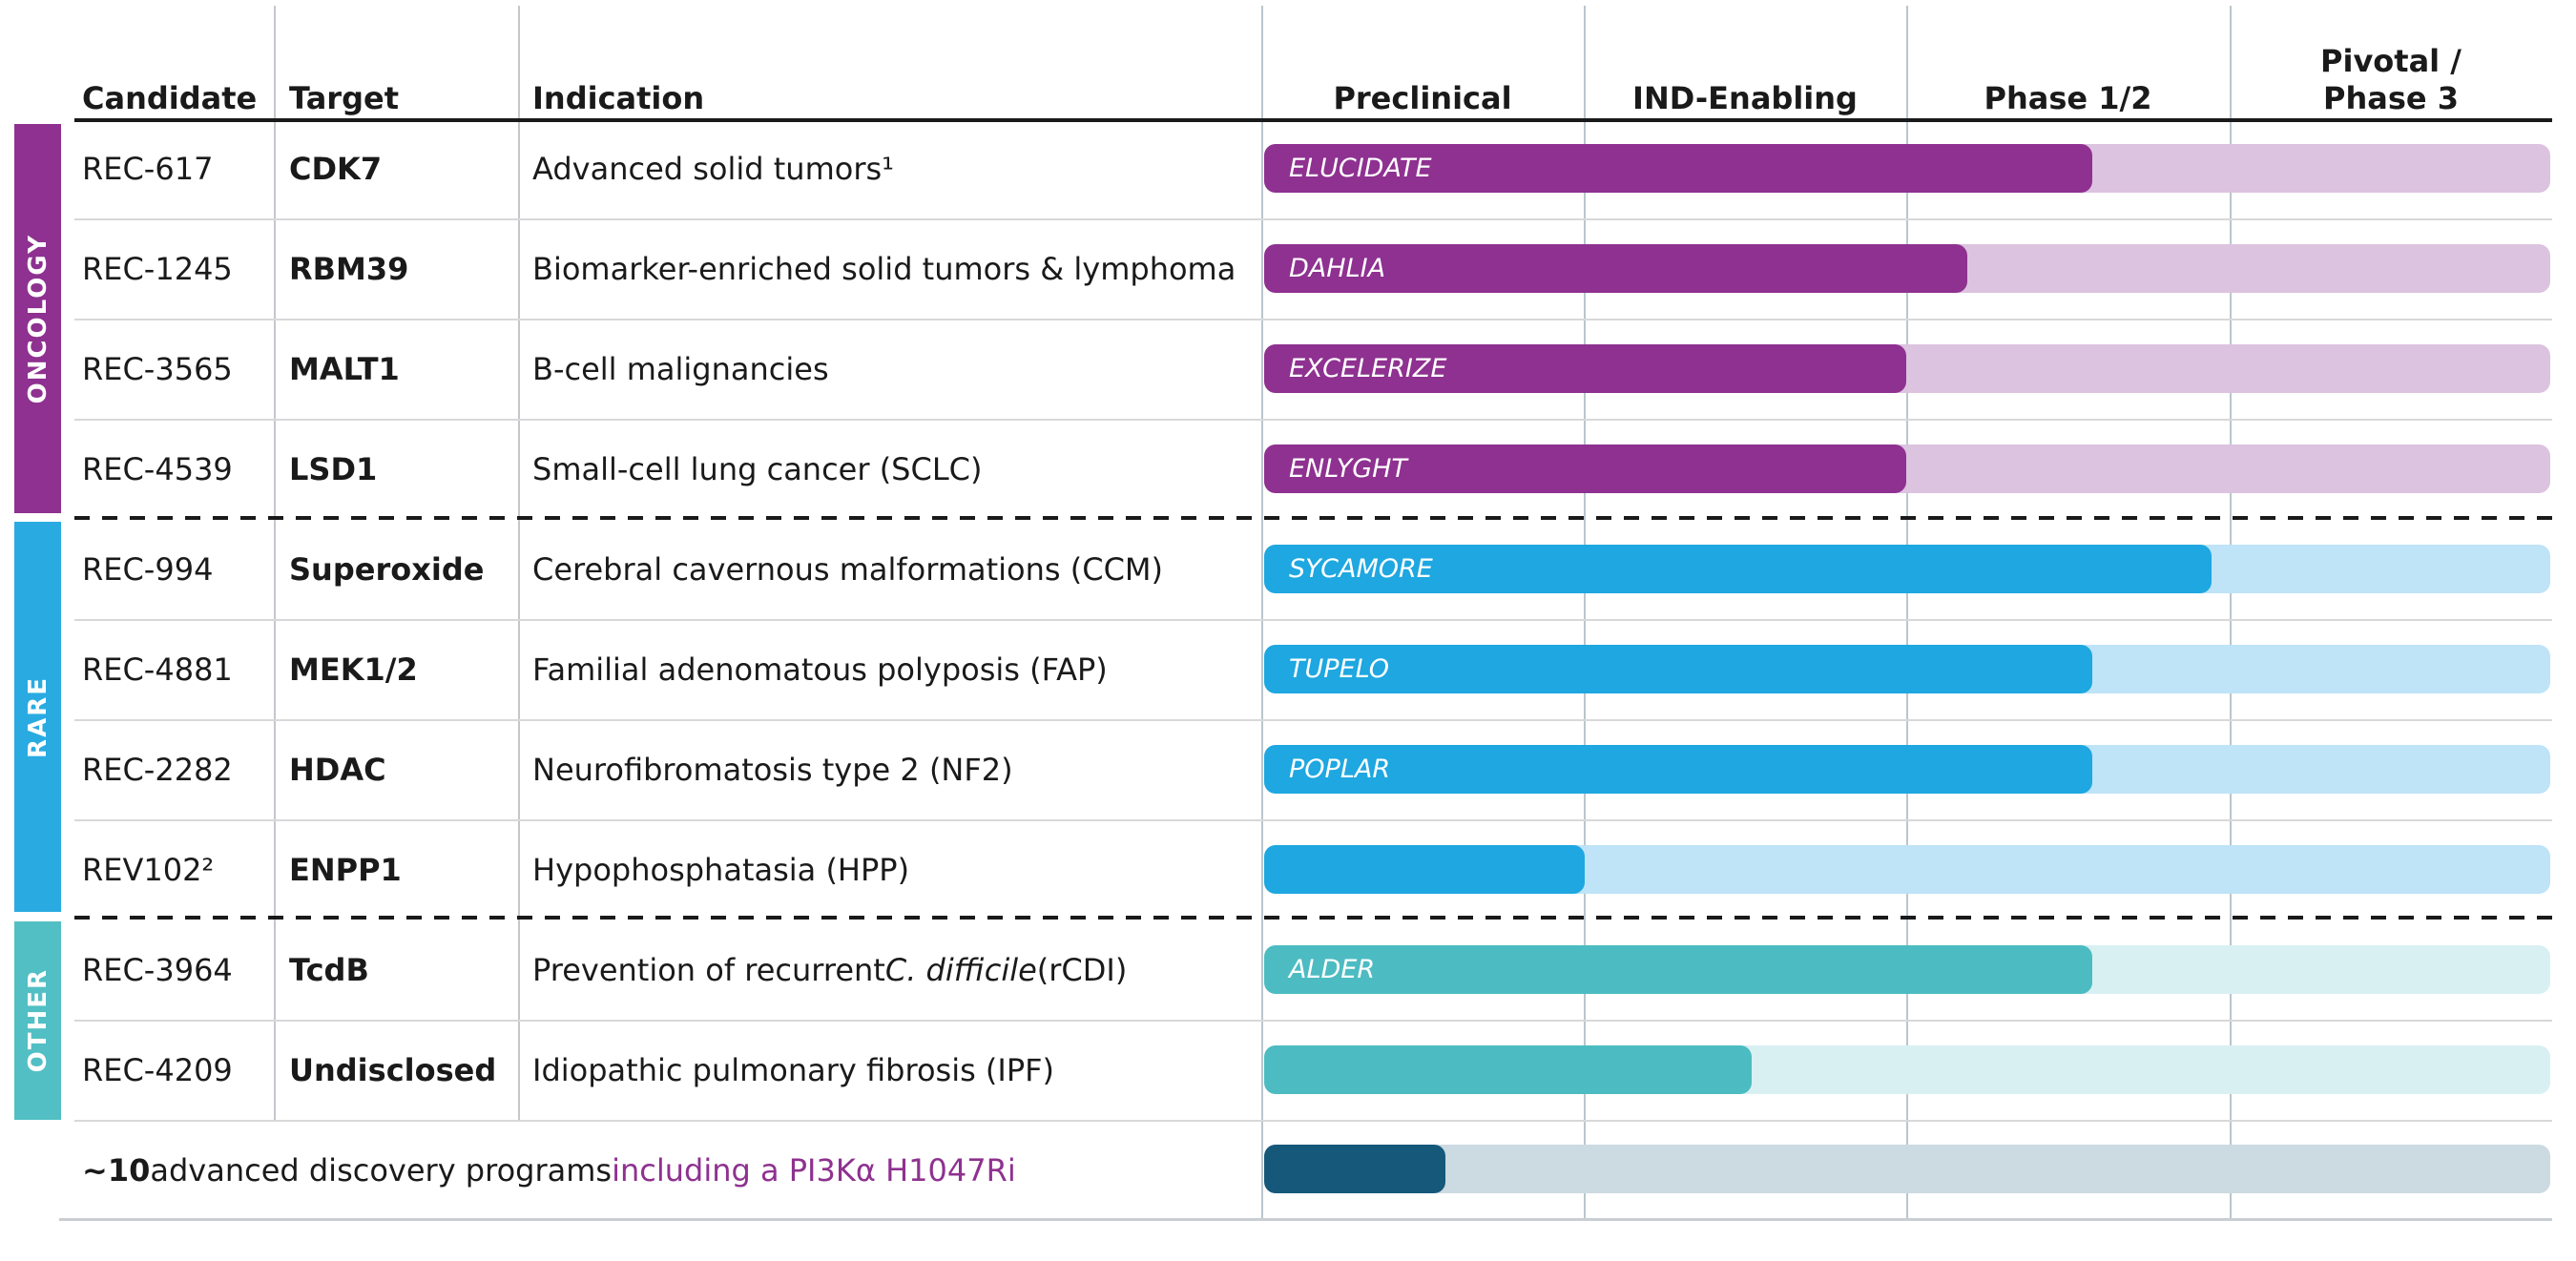 This screenshot has width=2576, height=1261. What do you see at coordinates (157, 268) in the screenshot?
I see `candidate-cell: REC-1245` at bounding box center [157, 268].